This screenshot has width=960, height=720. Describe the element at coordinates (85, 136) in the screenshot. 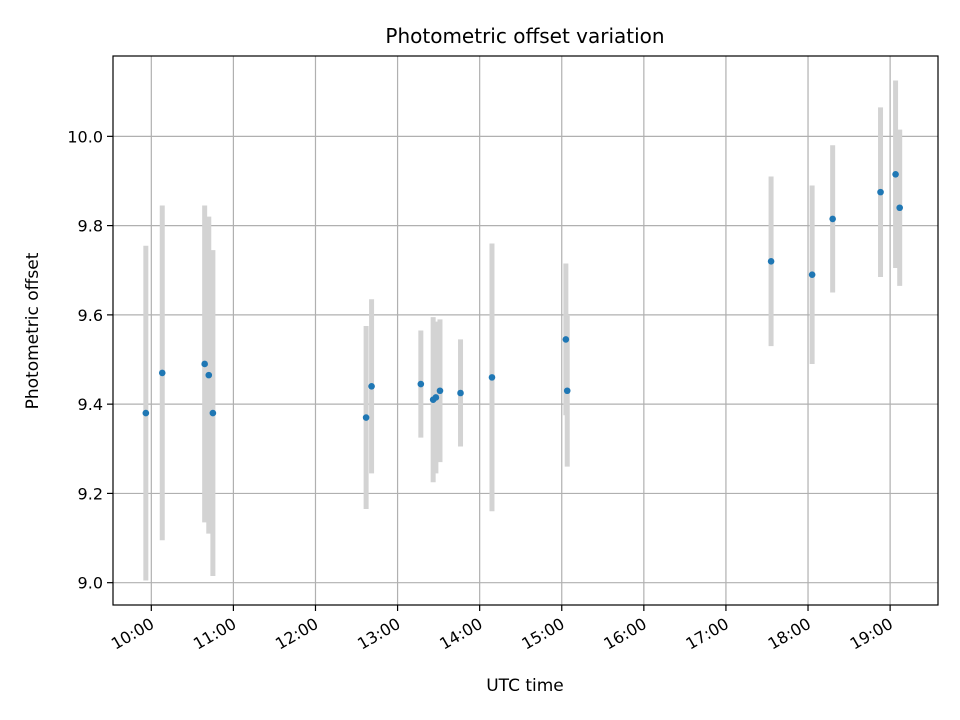

I see `y-tick-label: 10.0` at that location.